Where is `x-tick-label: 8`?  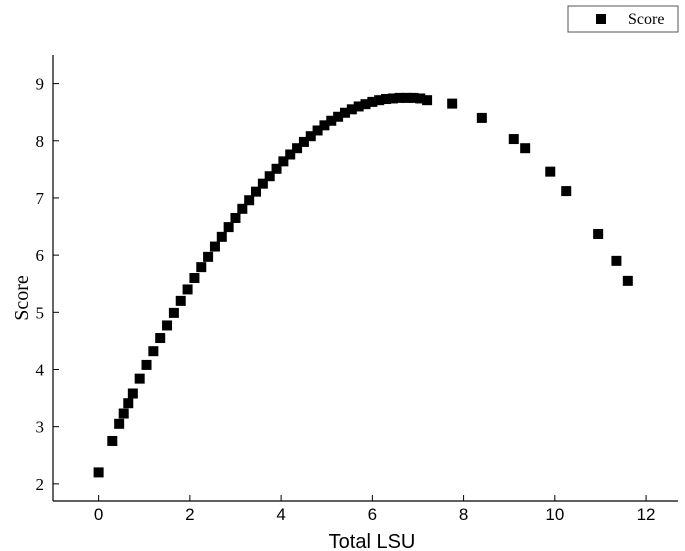
x-tick-label: 8 is located at coordinates (463, 514).